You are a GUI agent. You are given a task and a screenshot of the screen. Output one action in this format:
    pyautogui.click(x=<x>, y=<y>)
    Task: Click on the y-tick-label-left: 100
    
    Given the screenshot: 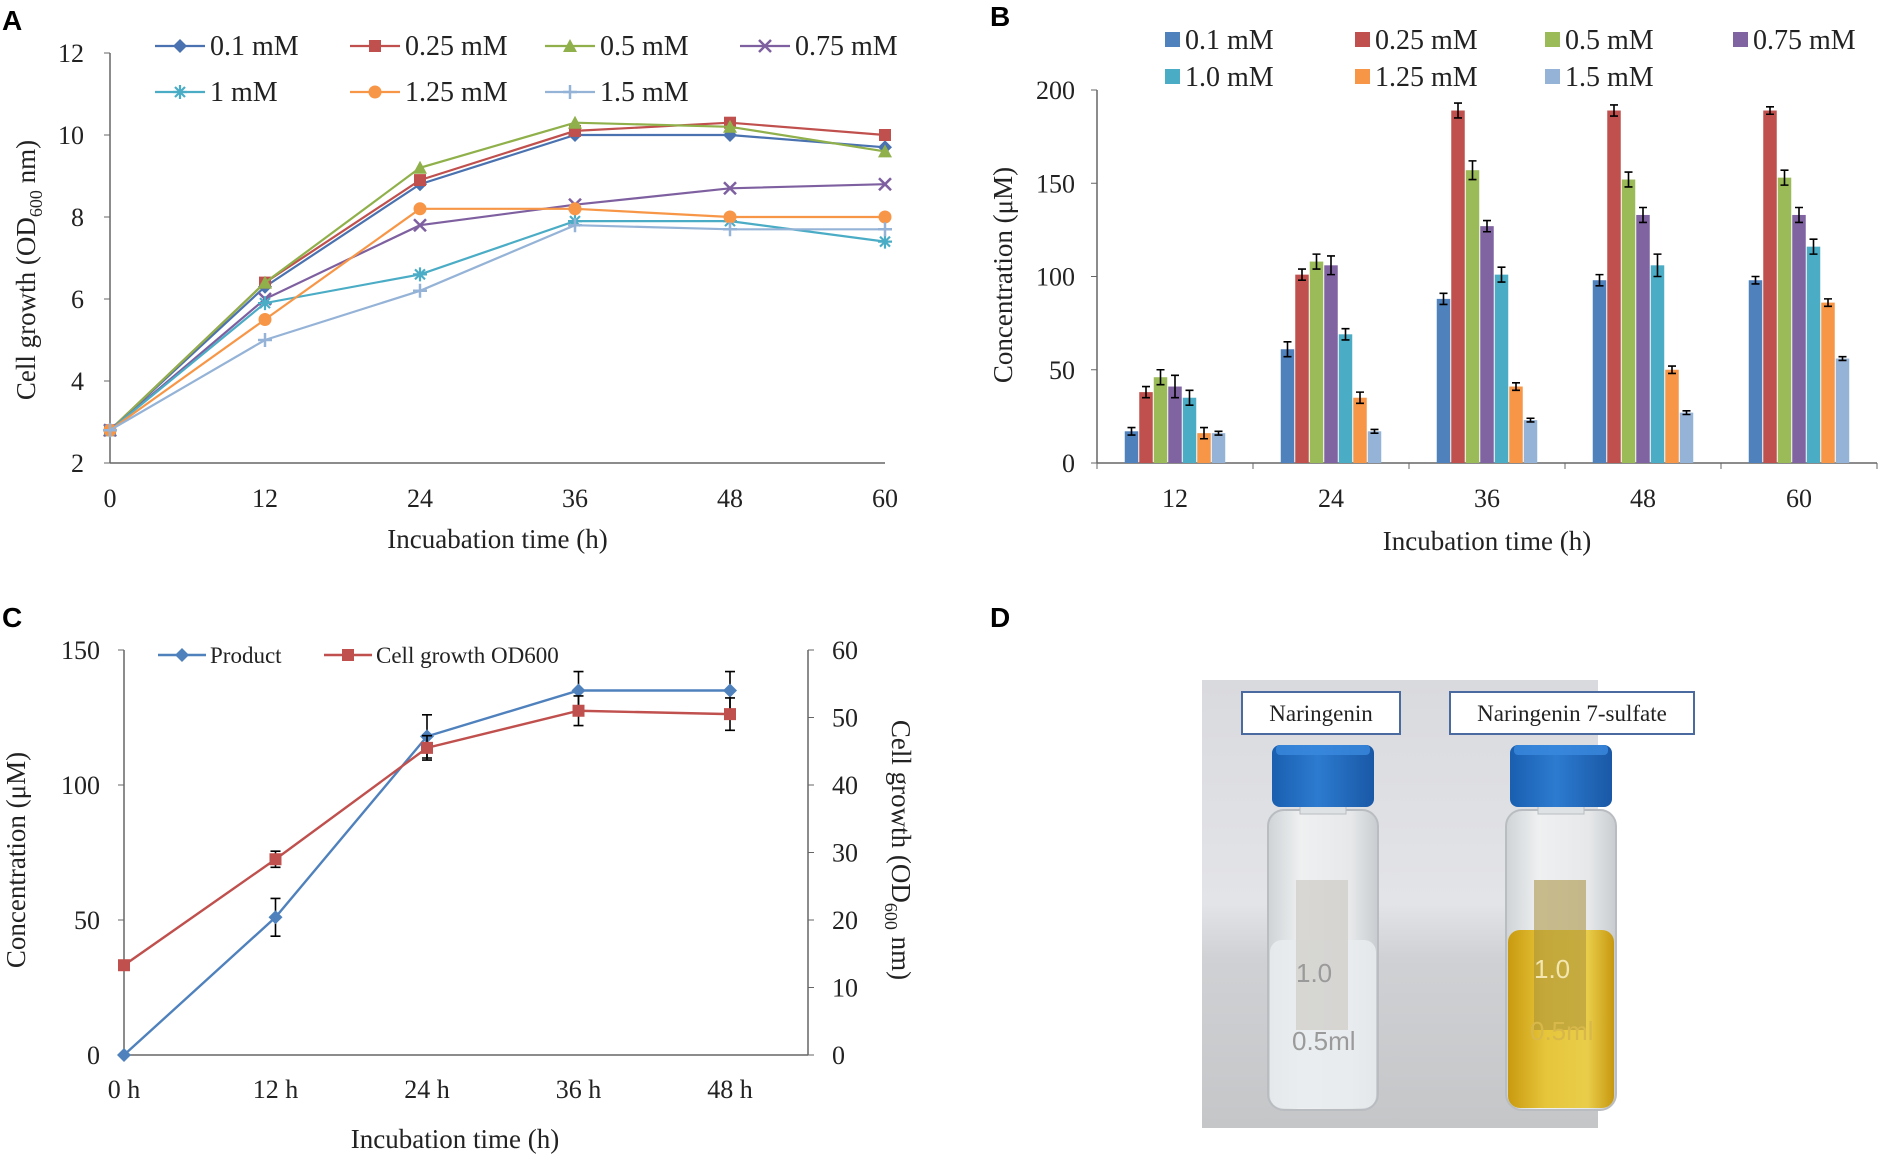 What is the action you would take?
    pyautogui.click(x=80, y=785)
    